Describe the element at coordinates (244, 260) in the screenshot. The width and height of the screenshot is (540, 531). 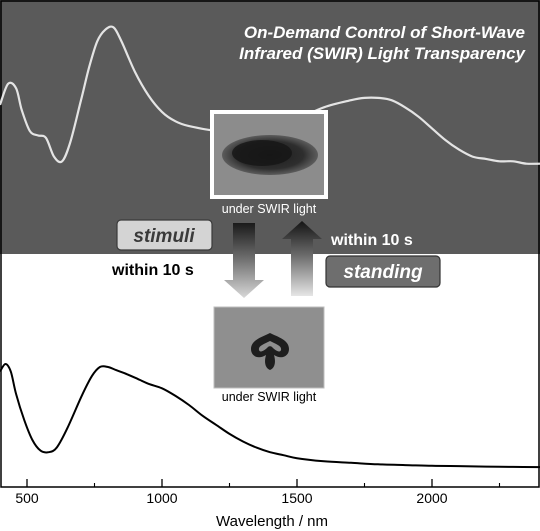
I see `down-arrow` at that location.